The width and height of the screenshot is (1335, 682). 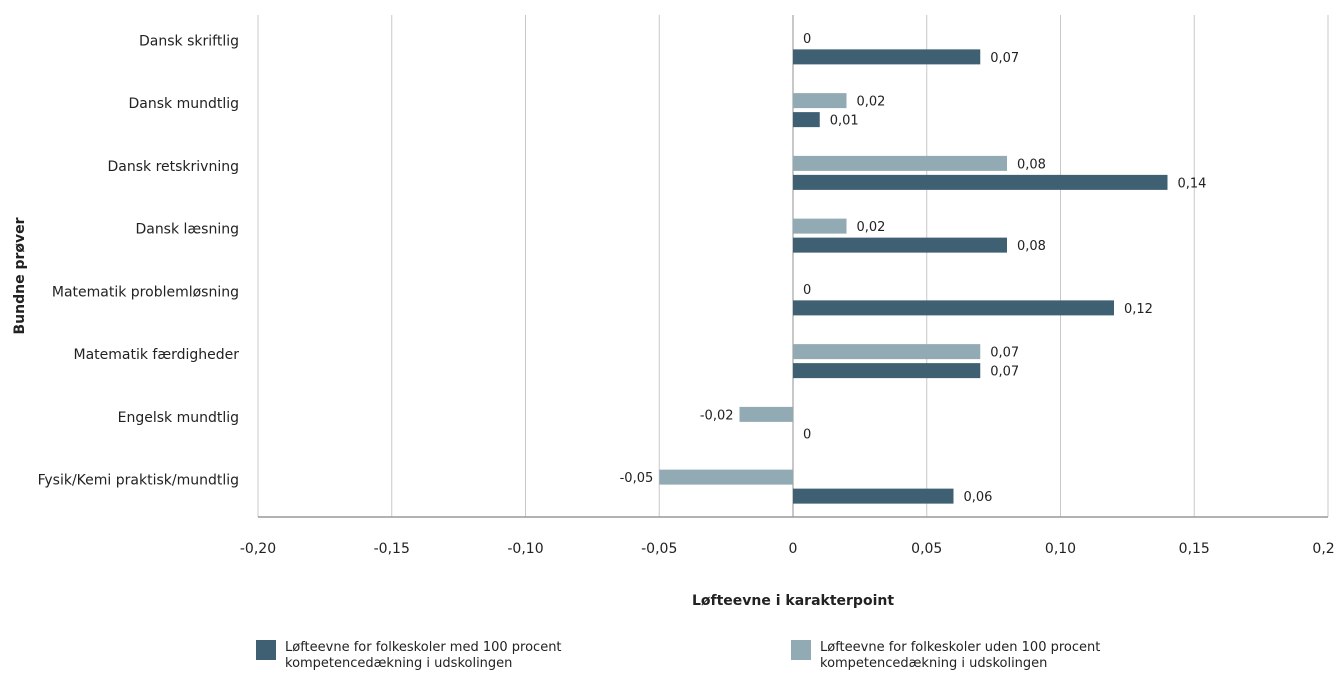 I want to click on data-label: 0,06, so click(x=978, y=497).